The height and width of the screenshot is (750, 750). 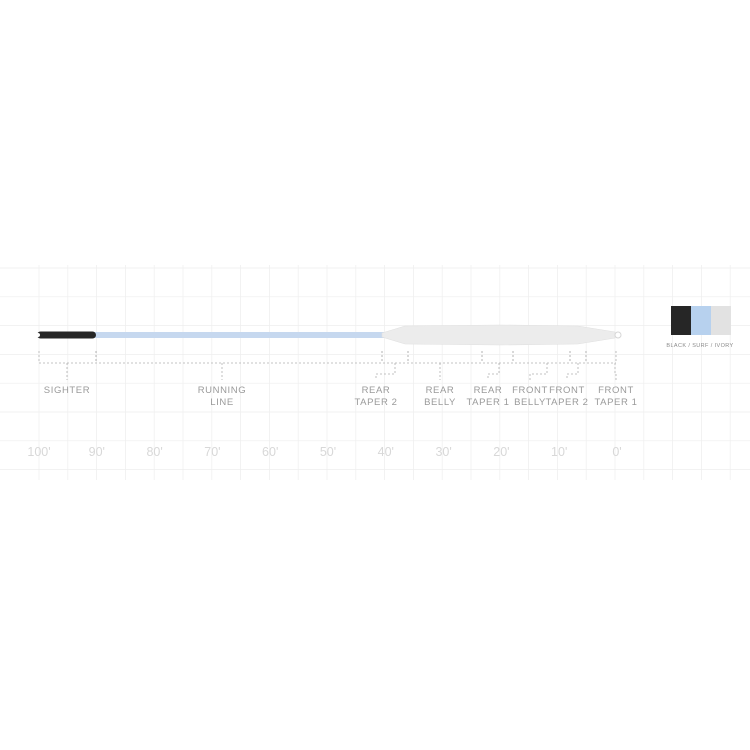 I want to click on color-swatch, so click(x=701, y=320).